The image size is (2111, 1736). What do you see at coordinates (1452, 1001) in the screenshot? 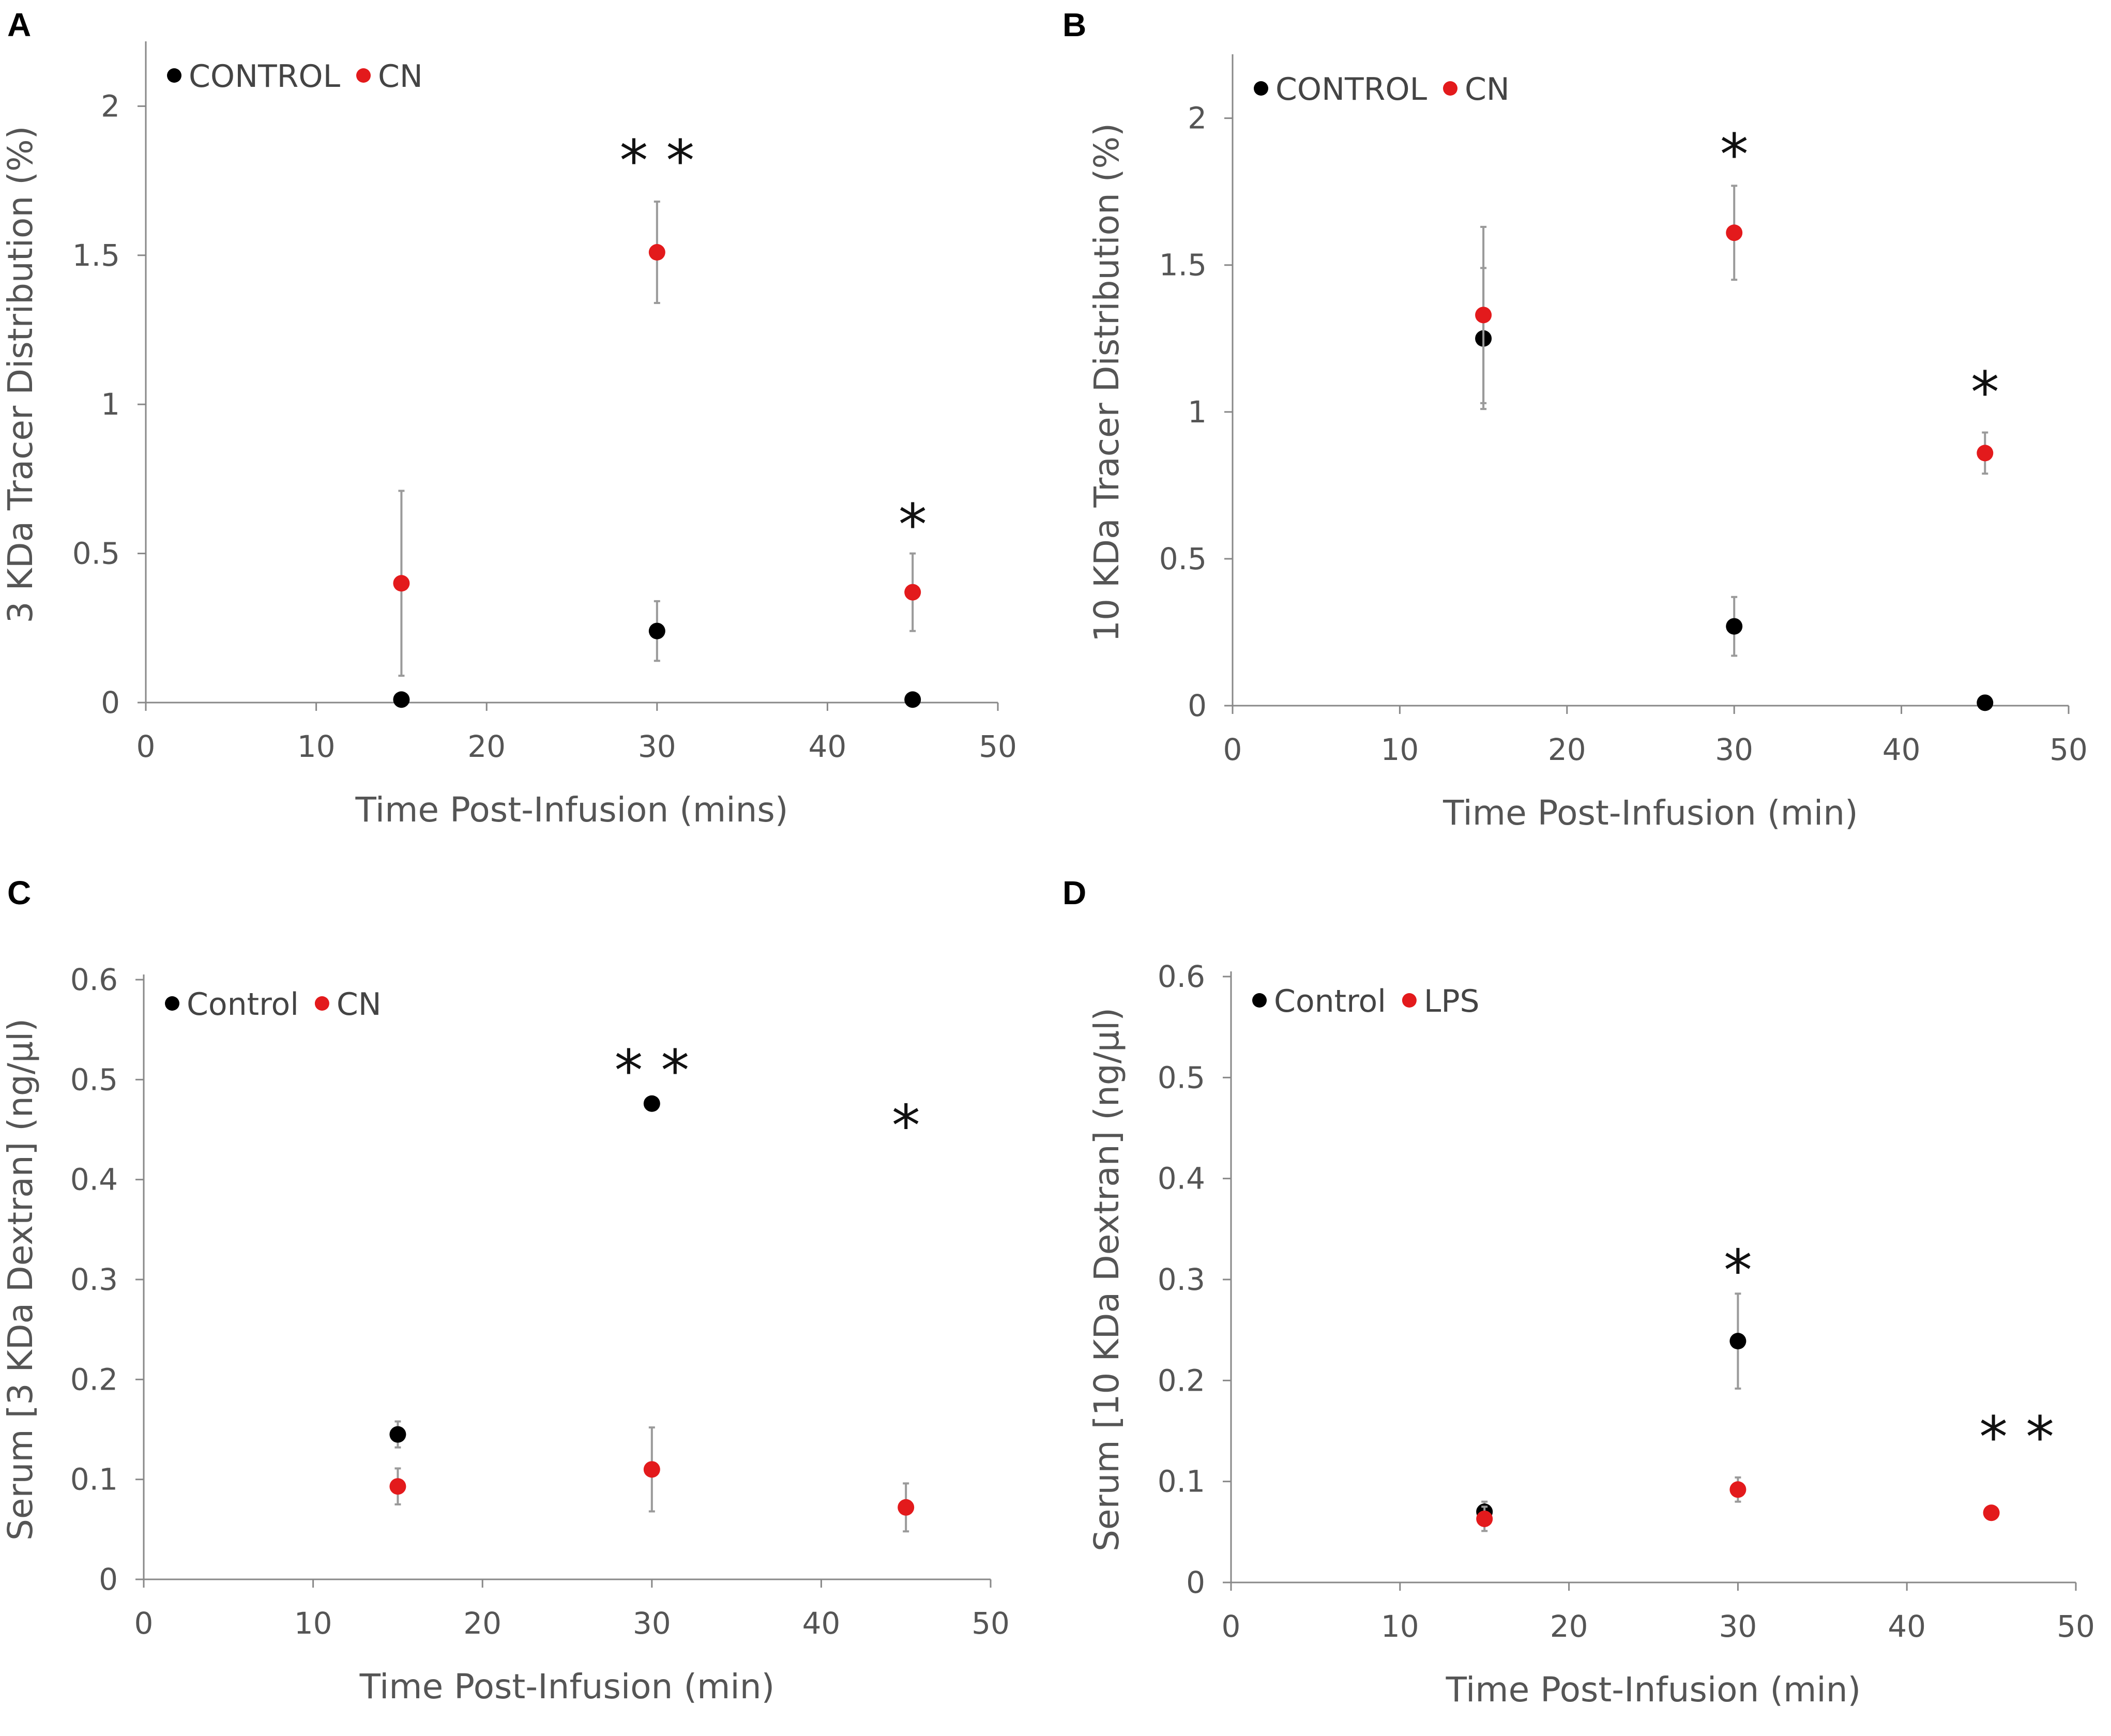
I see `legend-label: LPS` at bounding box center [1452, 1001].